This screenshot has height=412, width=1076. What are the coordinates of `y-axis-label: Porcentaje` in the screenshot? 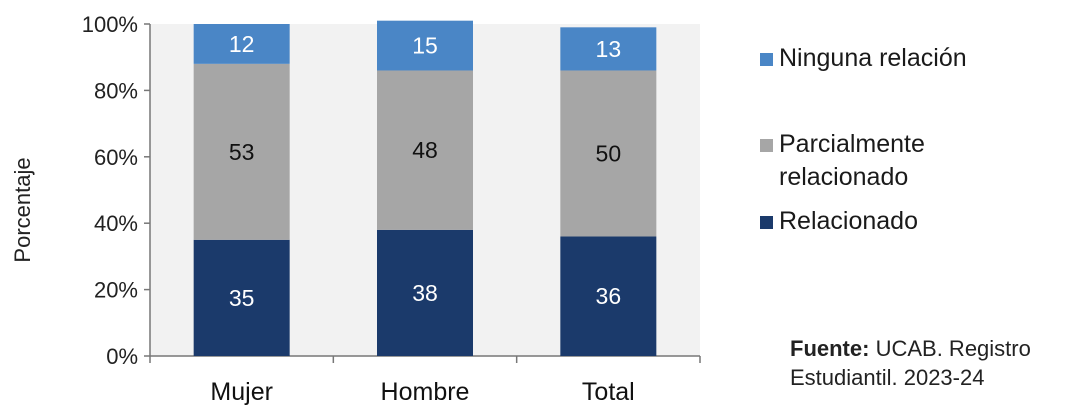 It's located at (22, 209).